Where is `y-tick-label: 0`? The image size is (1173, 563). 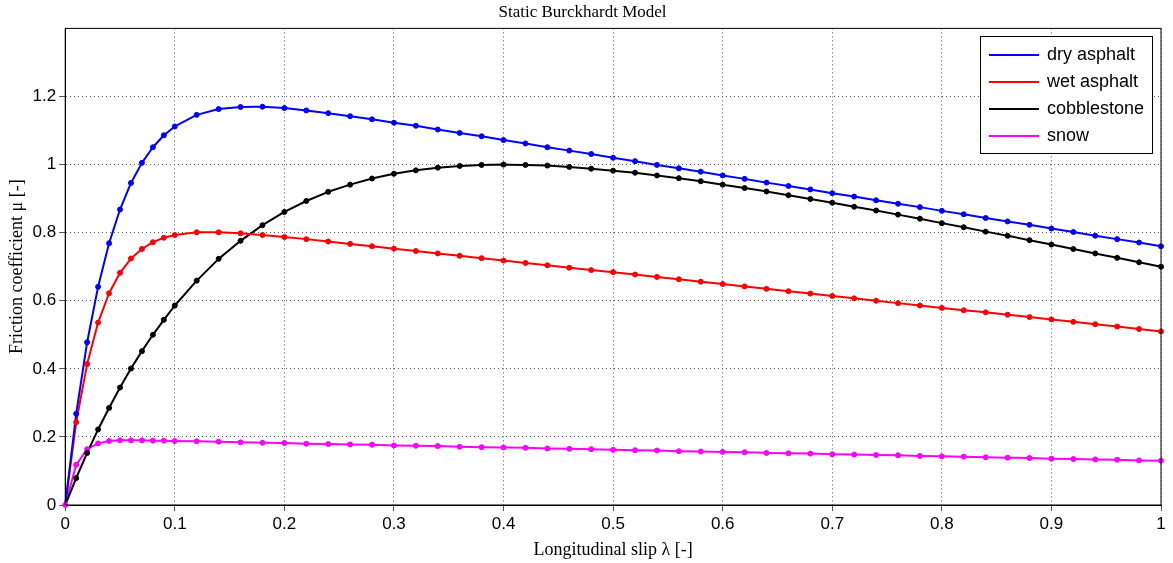
y-tick-label: 0 is located at coordinates (51, 504).